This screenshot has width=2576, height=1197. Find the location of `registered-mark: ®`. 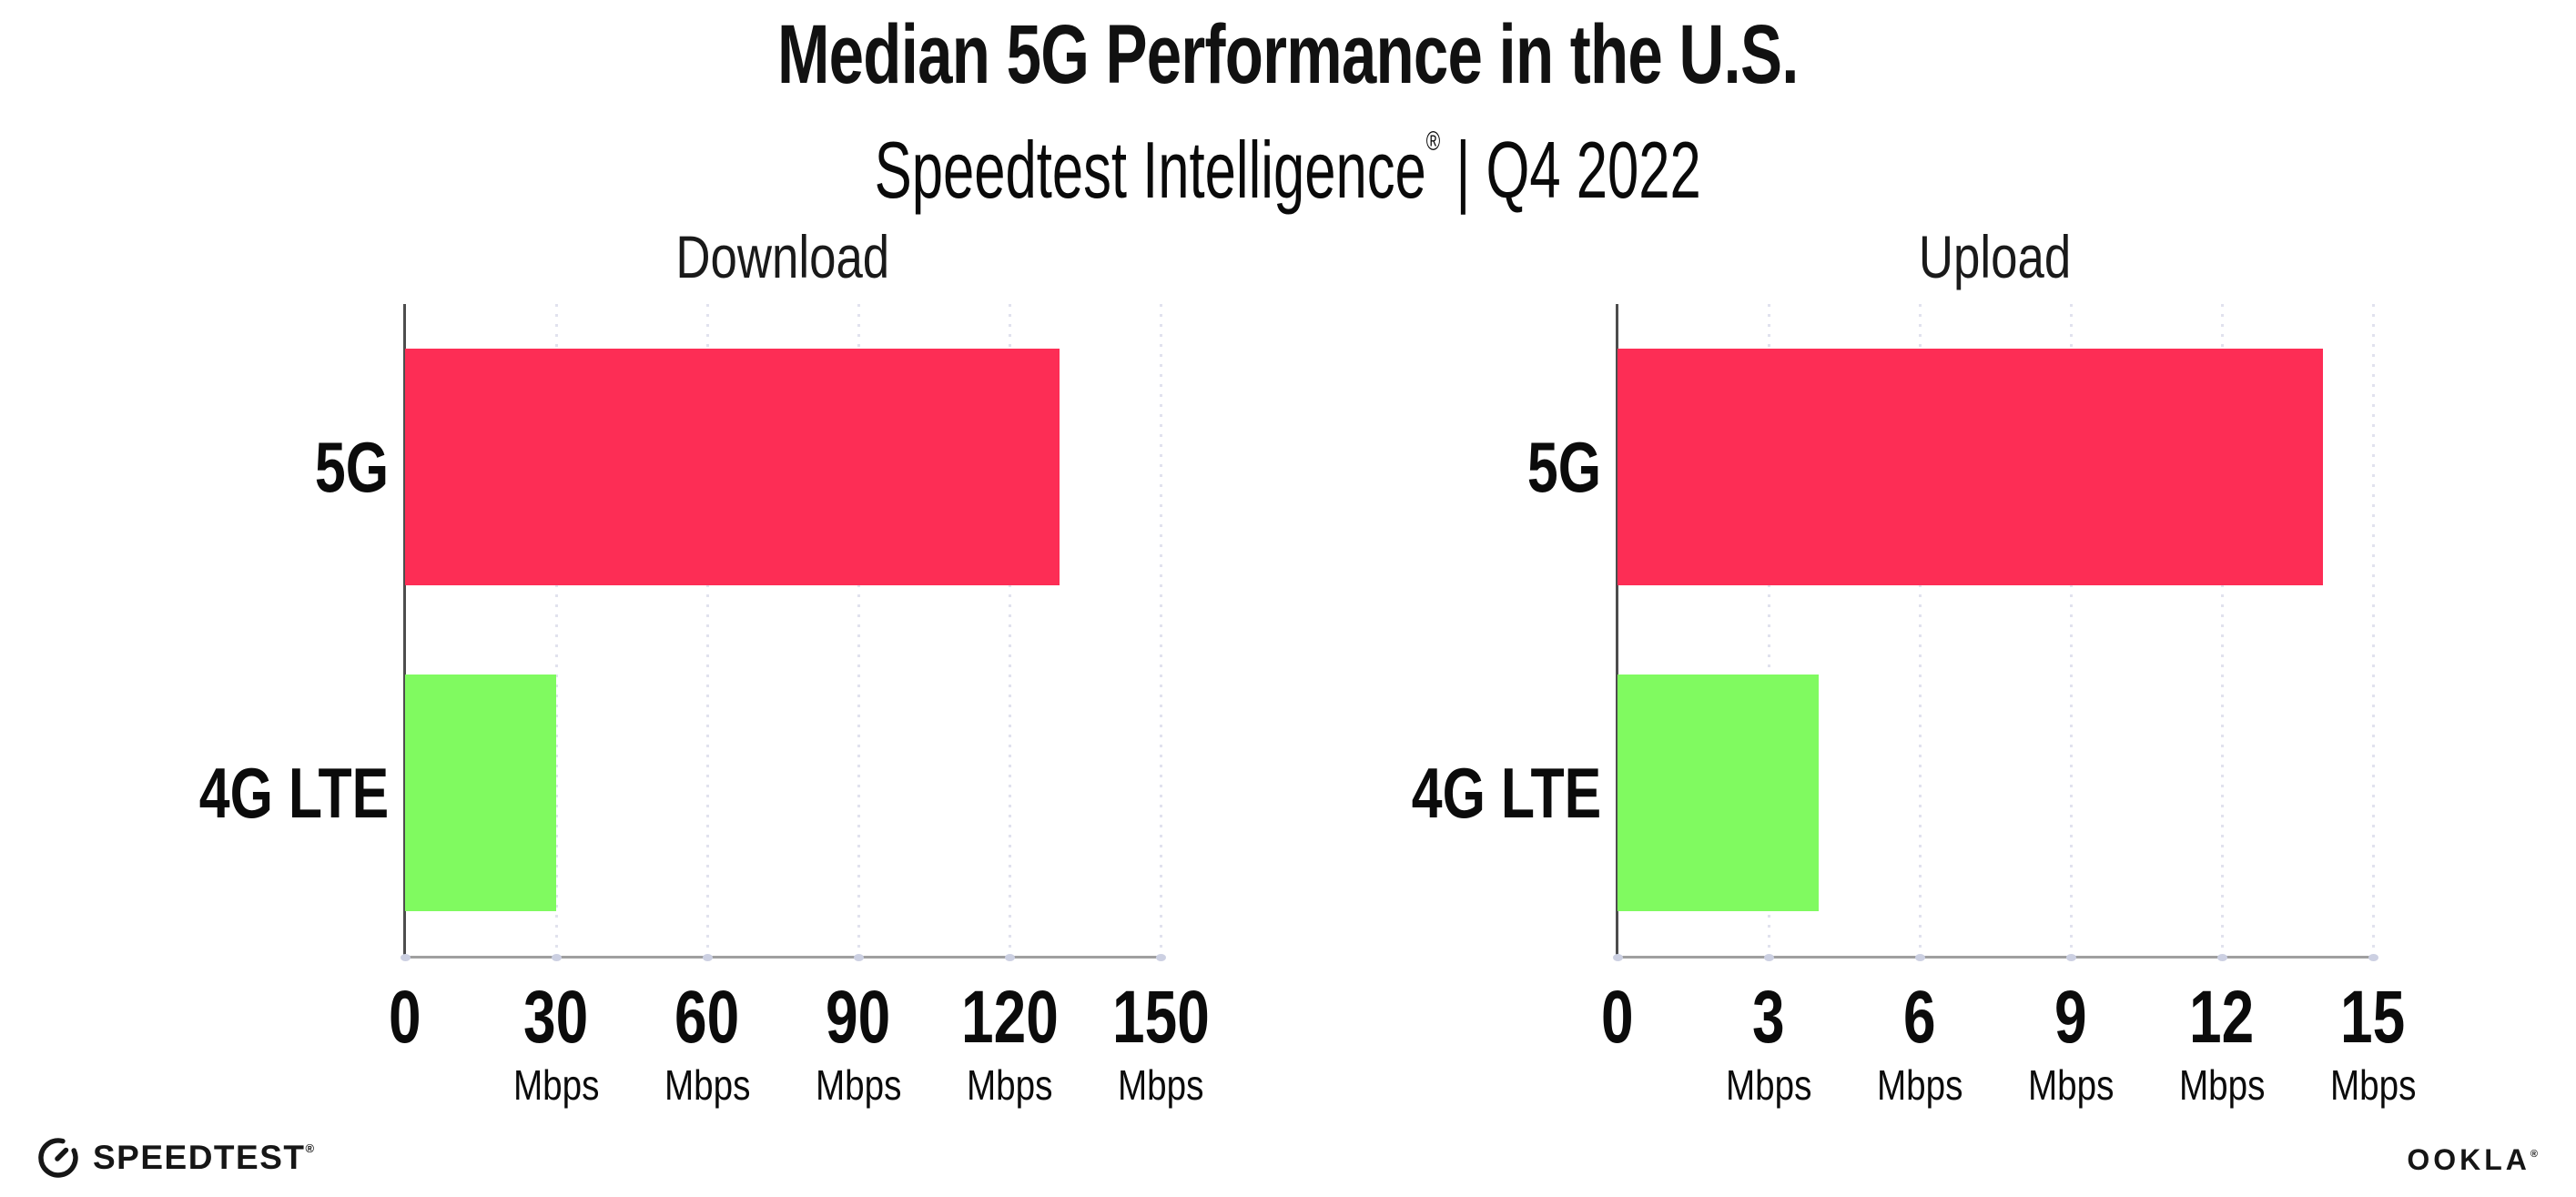

registered-mark: ® is located at coordinates (1433, 142).